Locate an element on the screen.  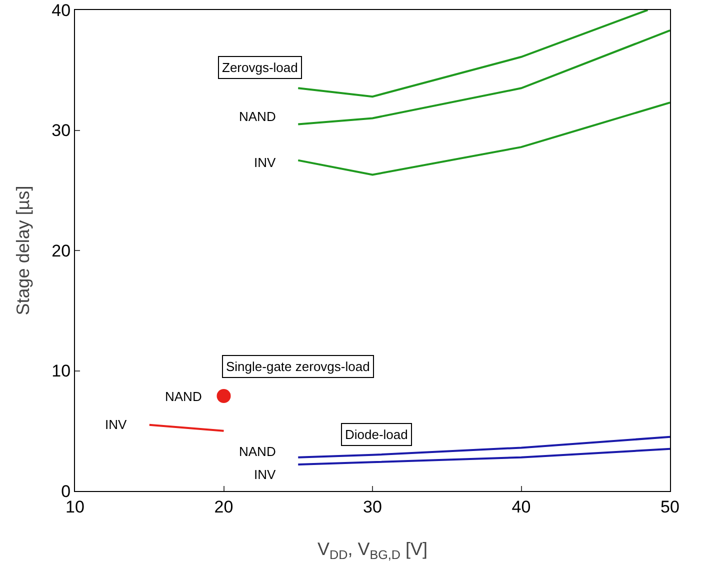
x-tick-label: 20 is located at coordinates (224, 506).